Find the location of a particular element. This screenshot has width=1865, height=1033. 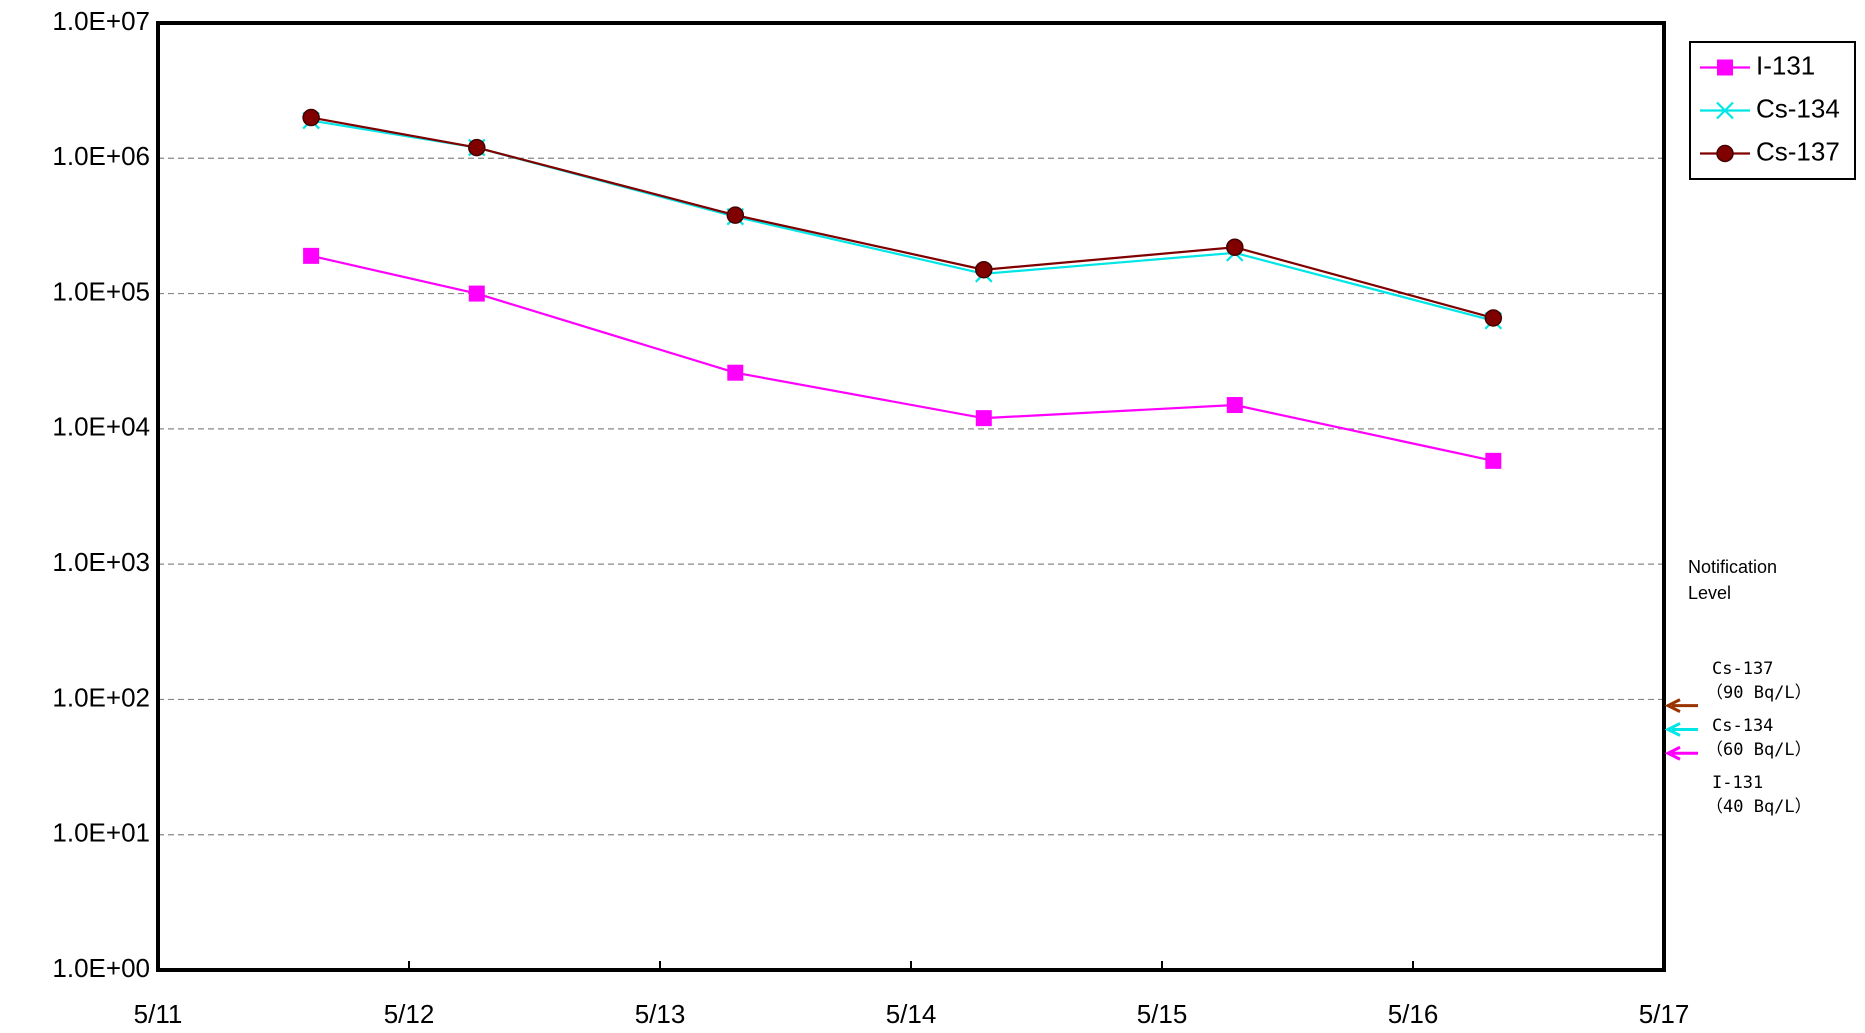

legend-label: Cs-137 is located at coordinates (1798, 151).